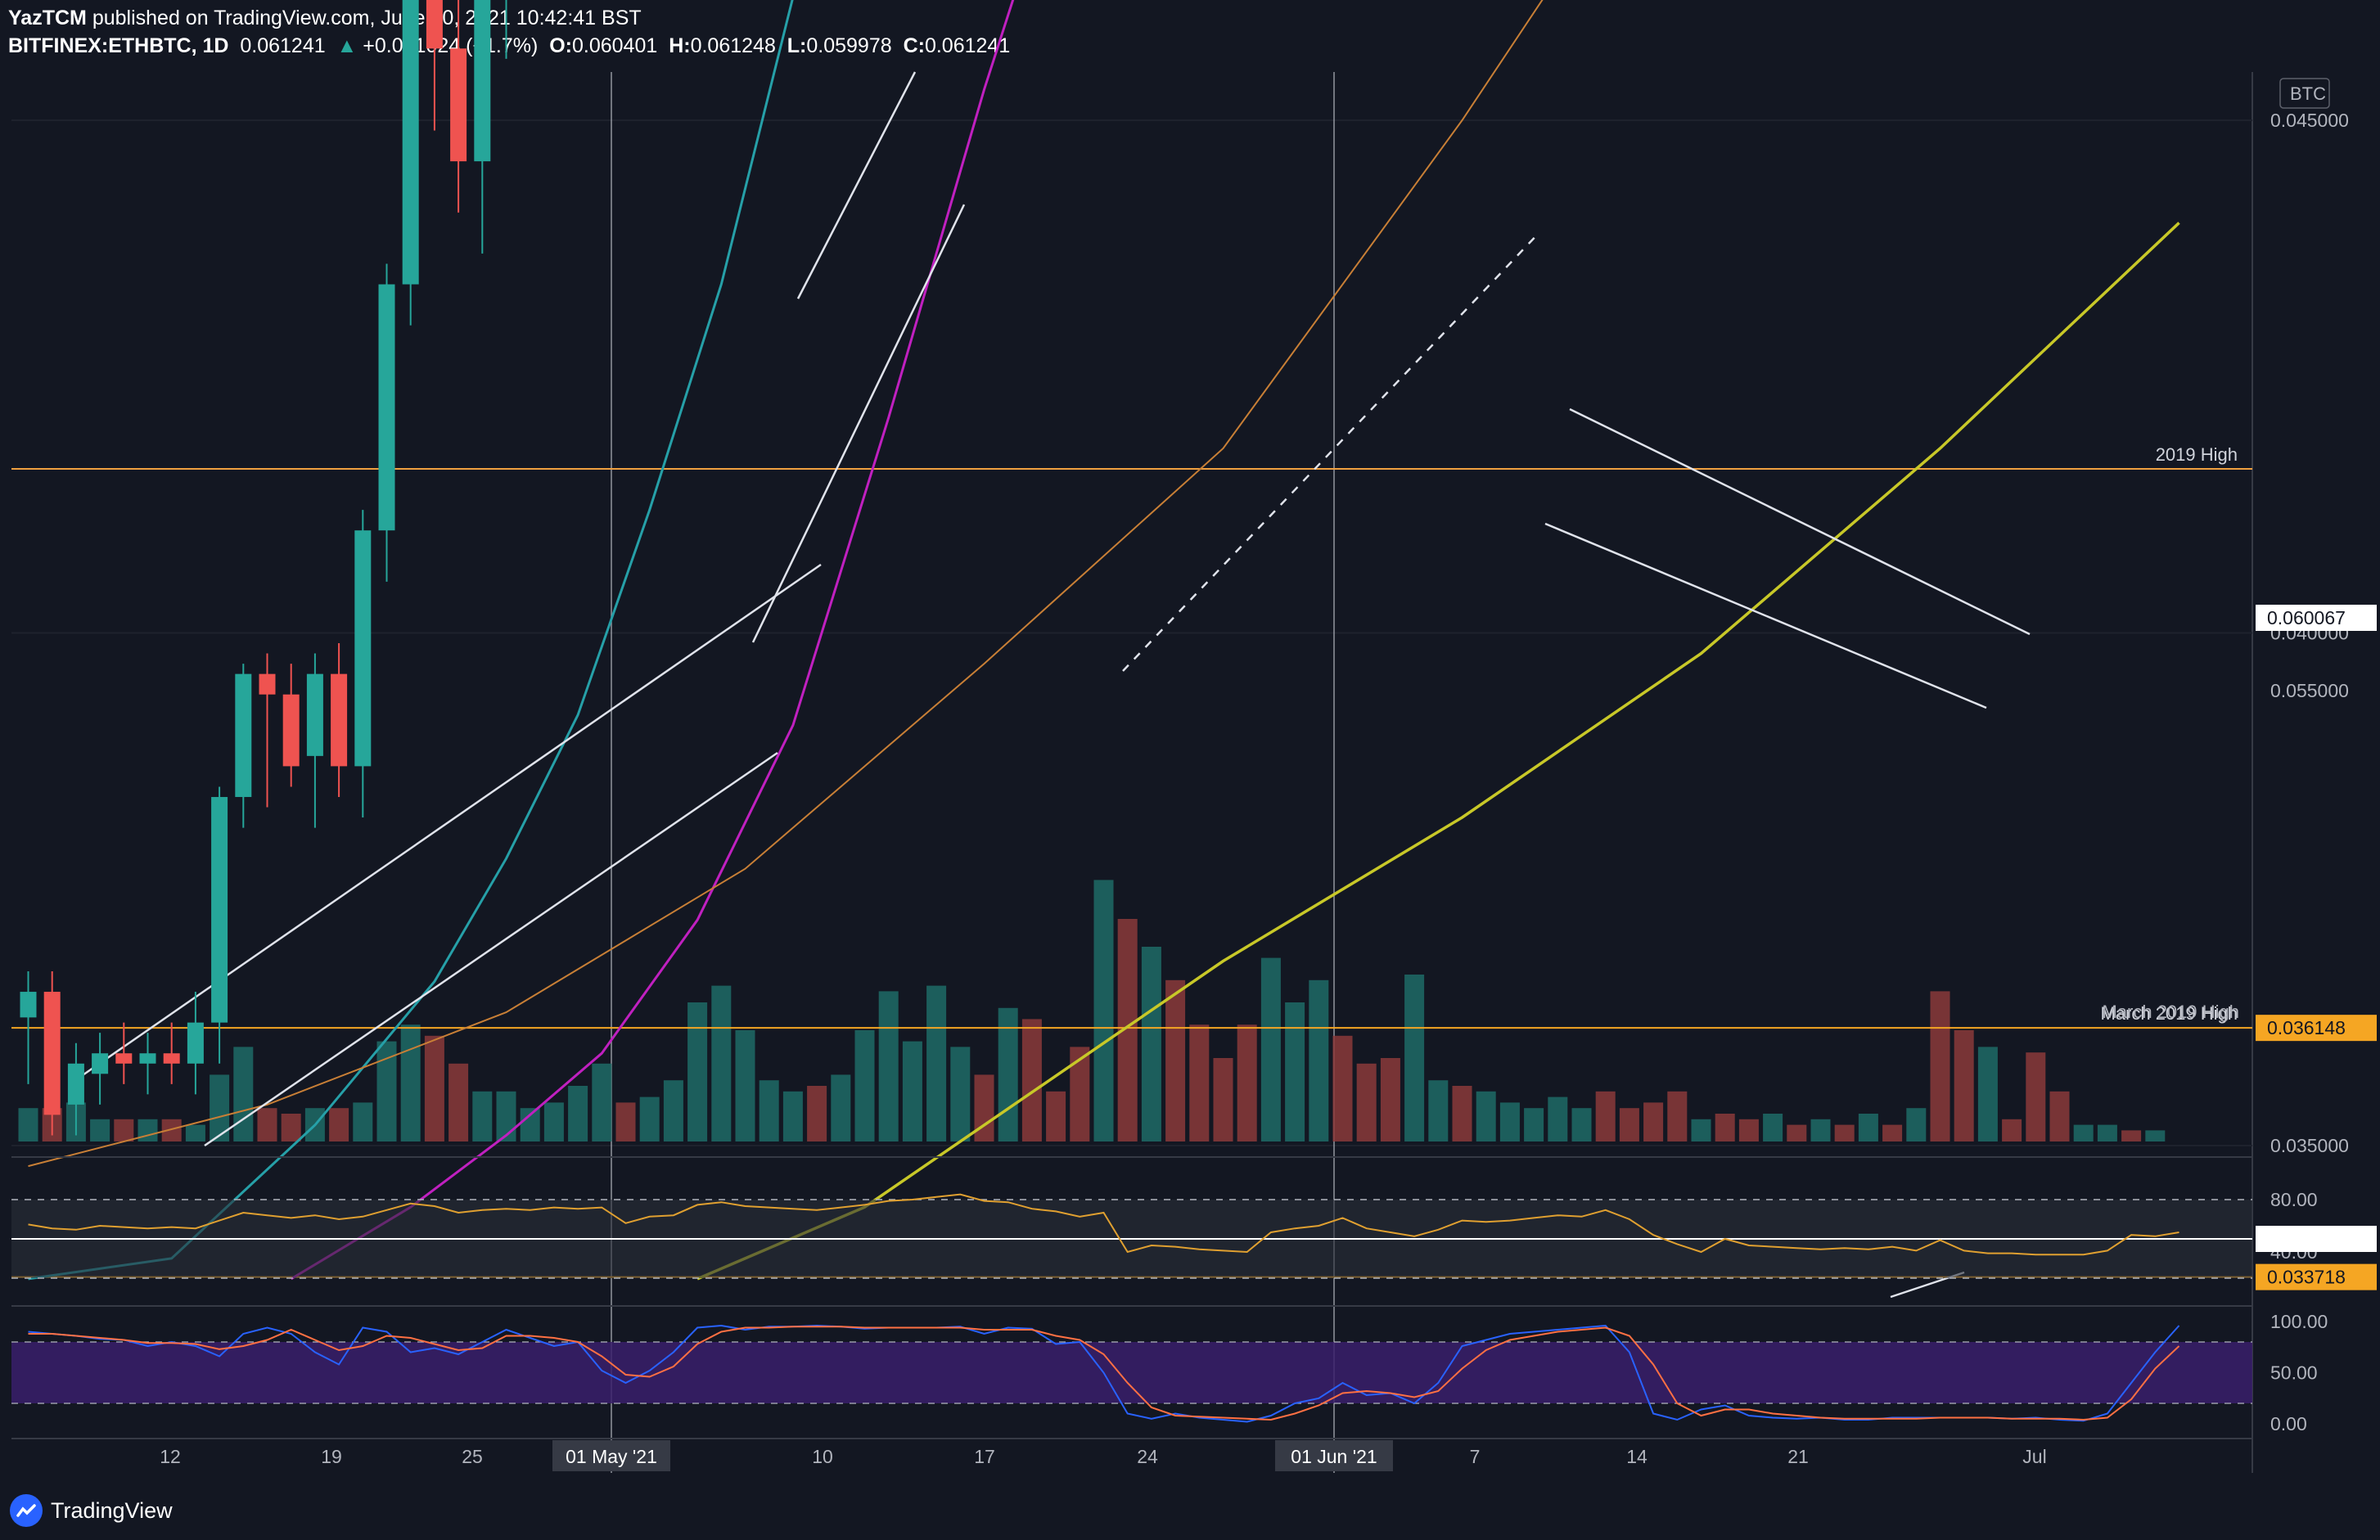 The height and width of the screenshot is (1540, 2380). What do you see at coordinates (473, 1456) in the screenshot?
I see `time-tick-label: 25` at bounding box center [473, 1456].